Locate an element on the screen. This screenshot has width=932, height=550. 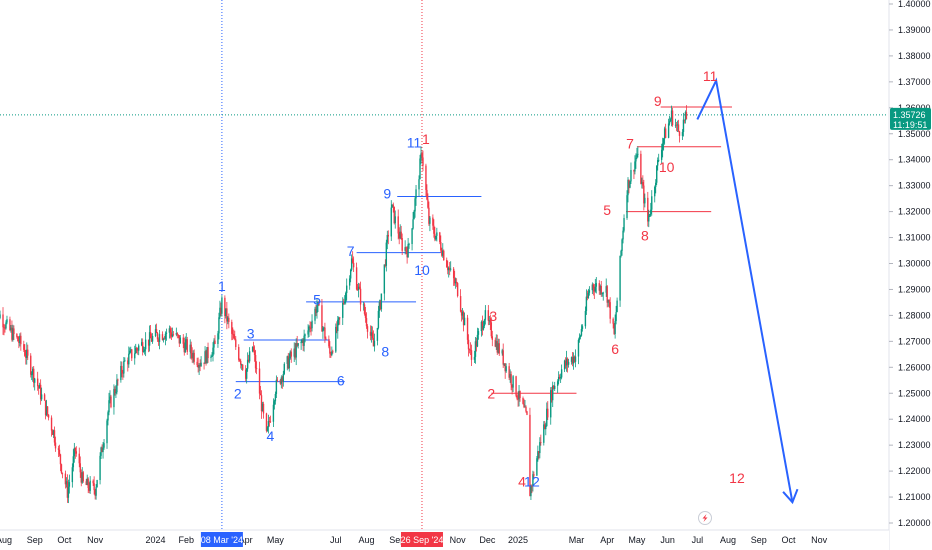
projection-polyline is located at coordinates (745, 290).